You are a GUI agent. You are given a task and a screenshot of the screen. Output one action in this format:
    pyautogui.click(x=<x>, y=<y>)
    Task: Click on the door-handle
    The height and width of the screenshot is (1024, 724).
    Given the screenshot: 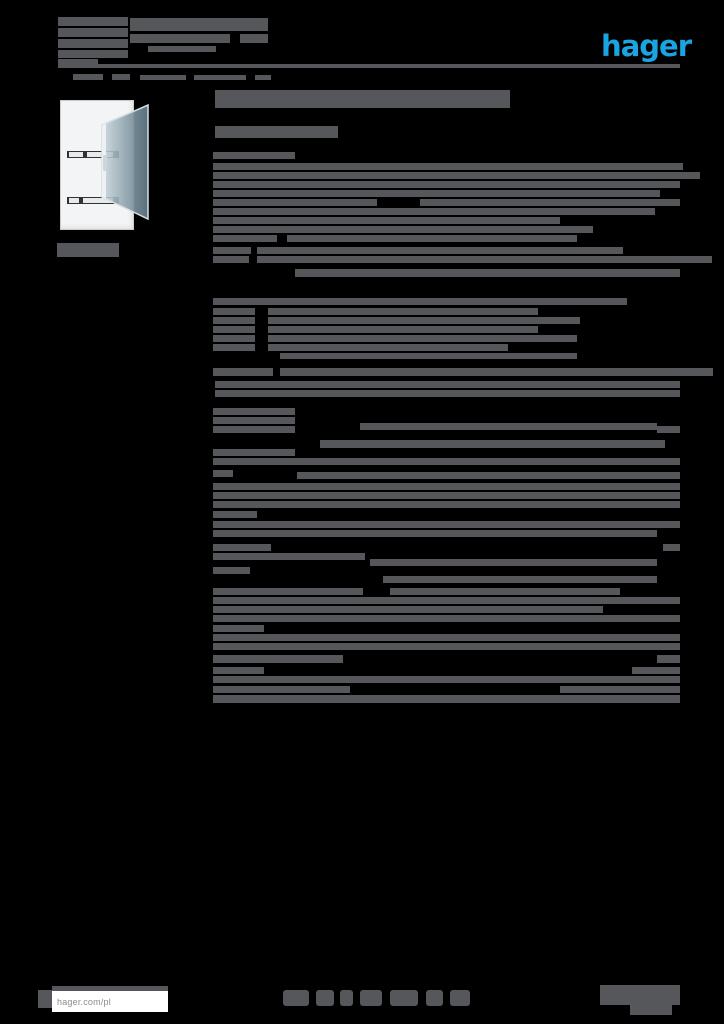 What is the action you would take?
    pyautogui.click(x=105, y=163)
    